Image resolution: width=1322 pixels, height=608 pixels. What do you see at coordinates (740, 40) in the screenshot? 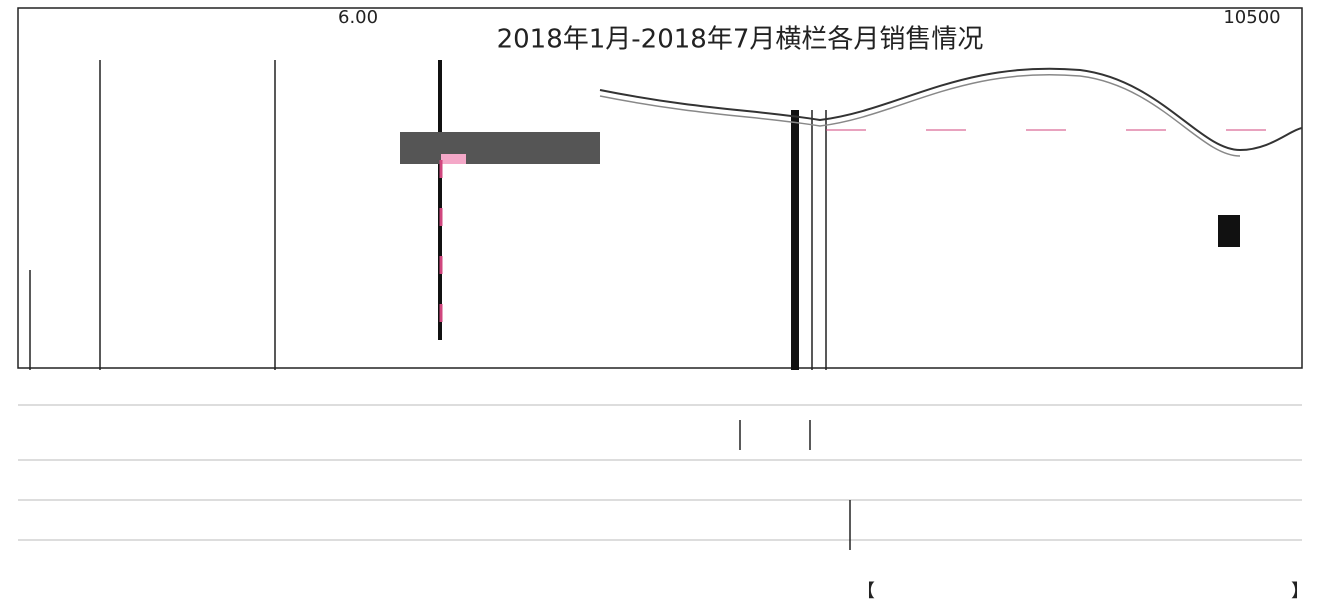
I see `chart-title: 2018年1月-2018年7月横栏各月销售情况` at bounding box center [740, 40].